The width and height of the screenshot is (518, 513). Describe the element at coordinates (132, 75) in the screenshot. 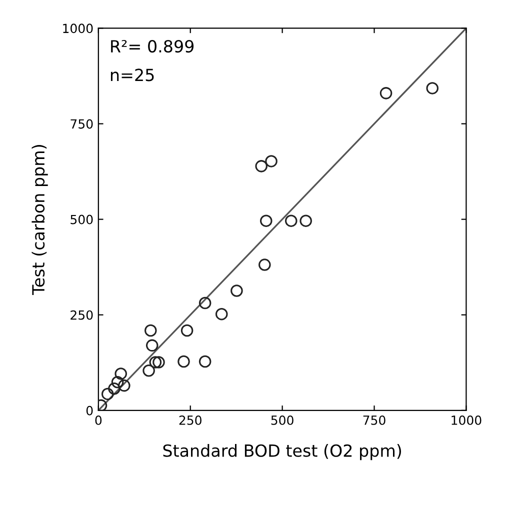

I see `annotation: n=25` at that location.